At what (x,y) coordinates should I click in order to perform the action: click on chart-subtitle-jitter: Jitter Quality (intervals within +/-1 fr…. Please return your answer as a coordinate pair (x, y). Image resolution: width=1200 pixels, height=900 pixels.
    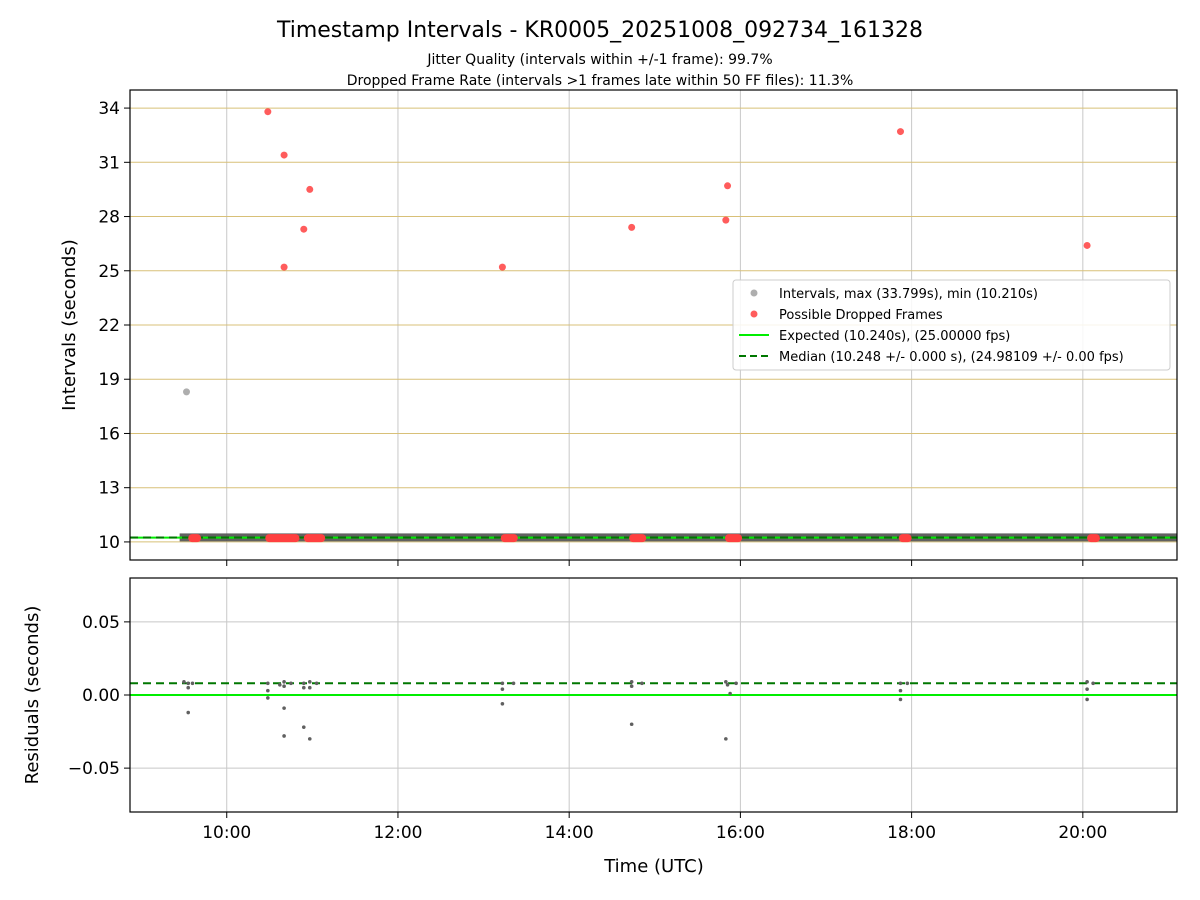
    Looking at the image, I should click on (599, 60).